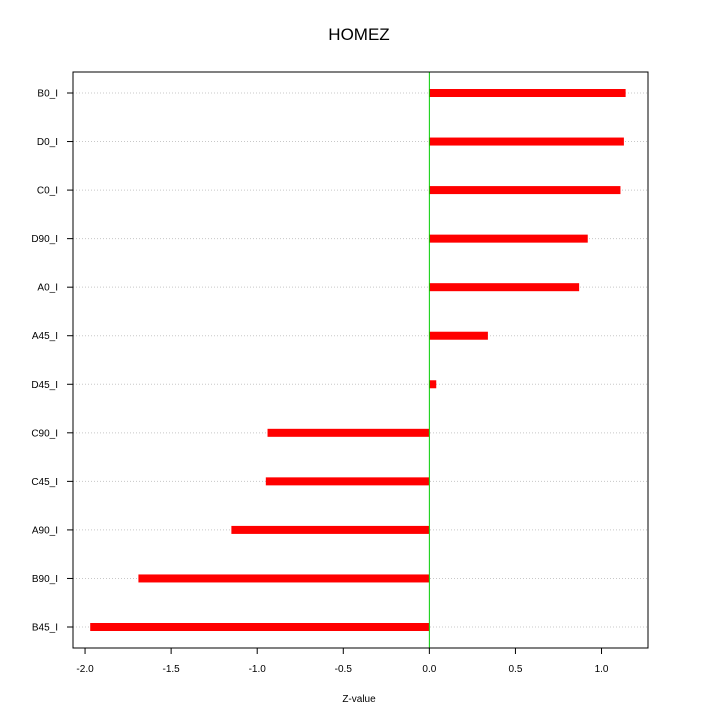  I want to click on x-tick-label: 1.0, so click(602, 669).